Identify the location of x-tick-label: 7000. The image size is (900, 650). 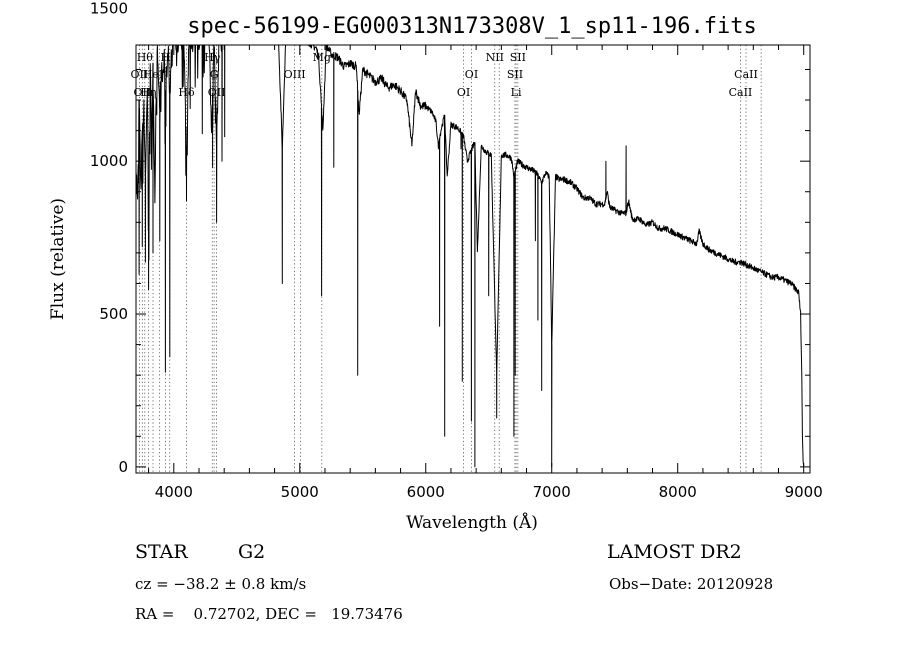
(552, 492).